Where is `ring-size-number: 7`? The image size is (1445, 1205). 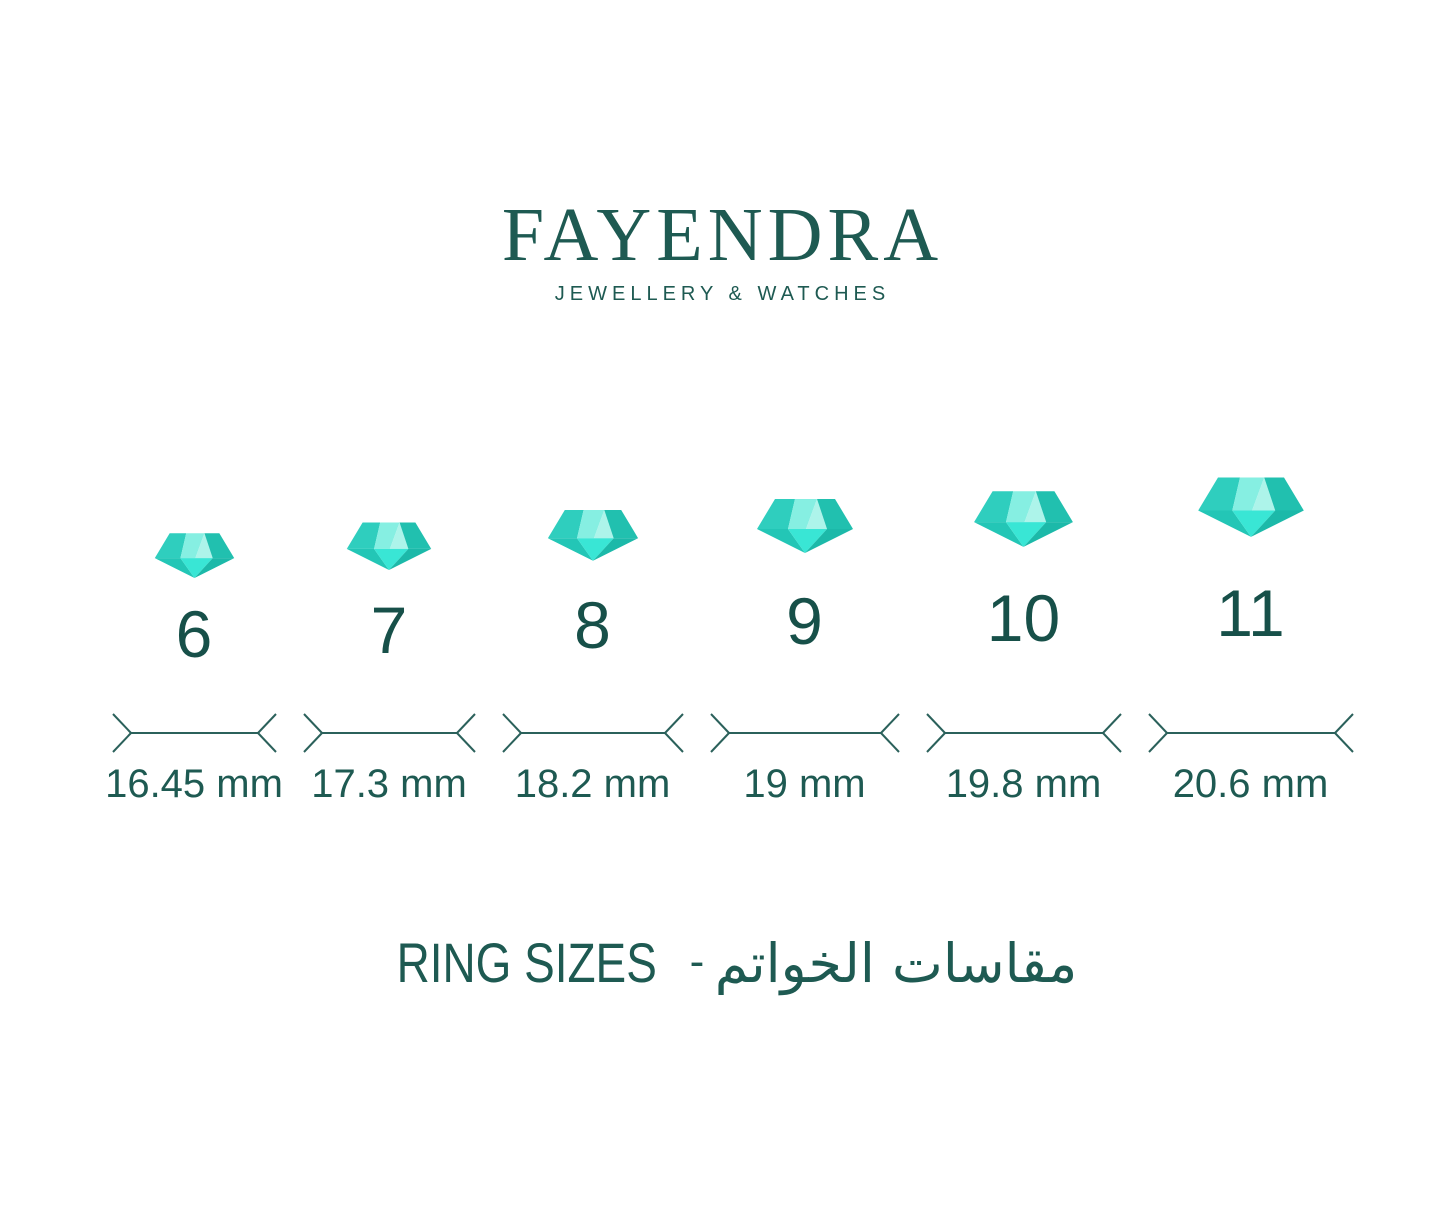
ring-size-number: 7 is located at coordinates (389, 629).